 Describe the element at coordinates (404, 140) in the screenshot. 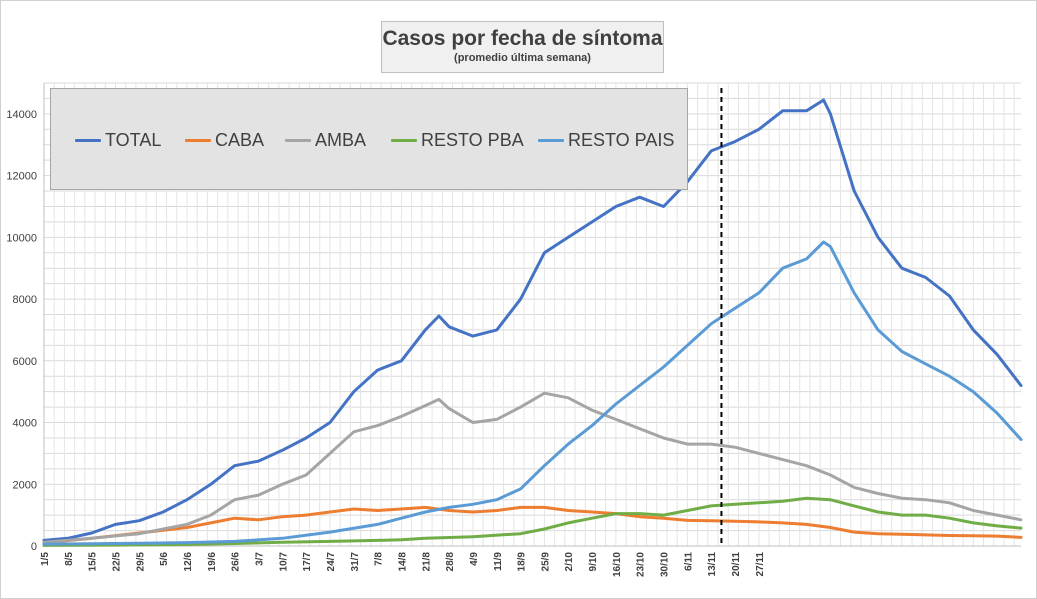

I see `legend-swatch-resto-pba` at that location.